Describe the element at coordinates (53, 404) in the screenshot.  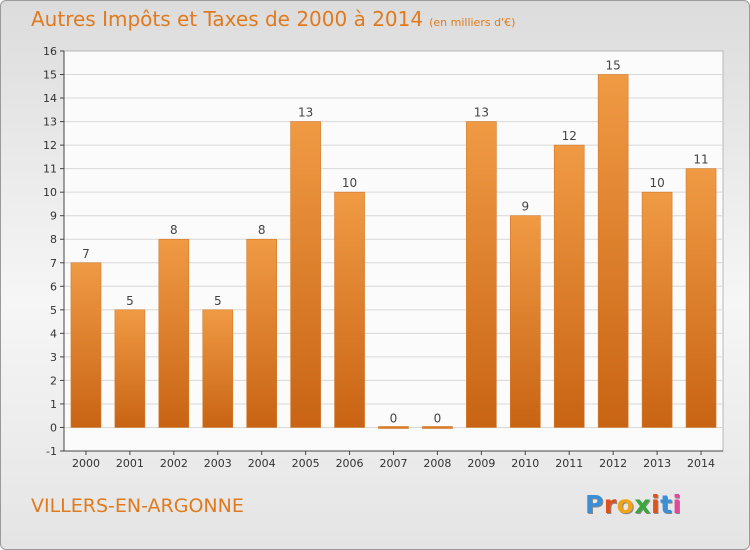
I see `y-tick-label: 1` at that location.